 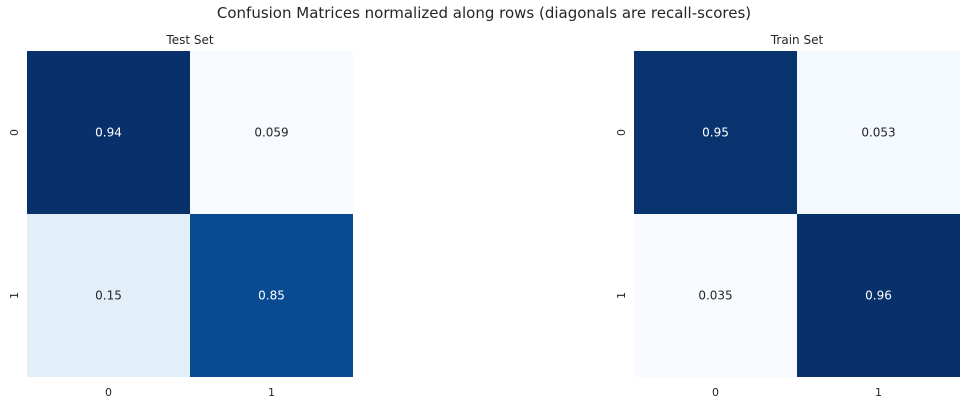 I want to click on cell-value-label: 0.059, so click(x=271, y=133).